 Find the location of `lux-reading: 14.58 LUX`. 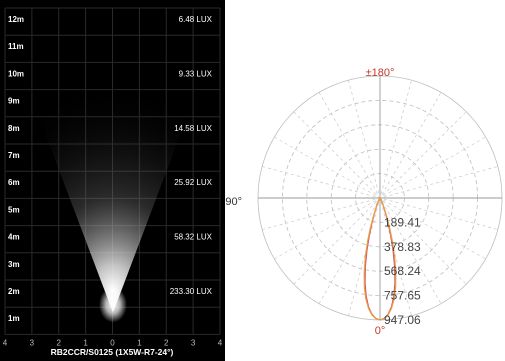

lux-reading: 14.58 LUX is located at coordinates (193, 128).